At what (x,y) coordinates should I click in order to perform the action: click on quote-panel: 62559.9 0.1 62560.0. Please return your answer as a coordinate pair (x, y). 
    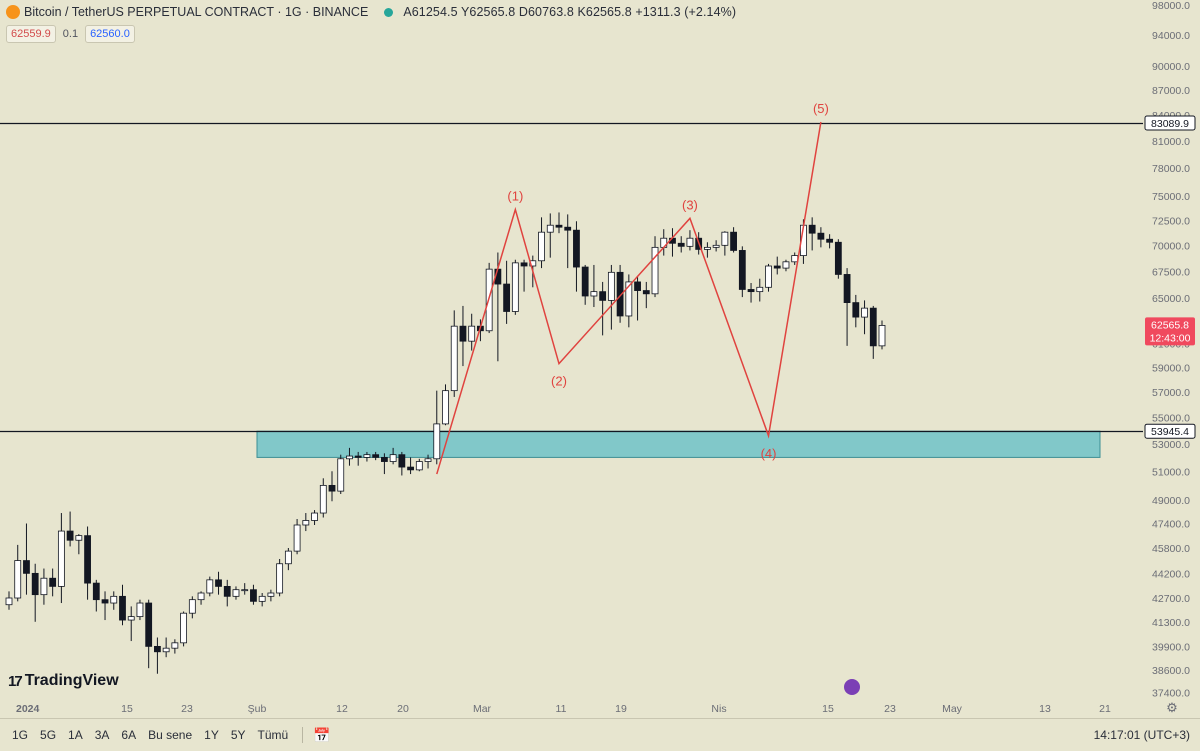
    Looking at the image, I should click on (70, 34).